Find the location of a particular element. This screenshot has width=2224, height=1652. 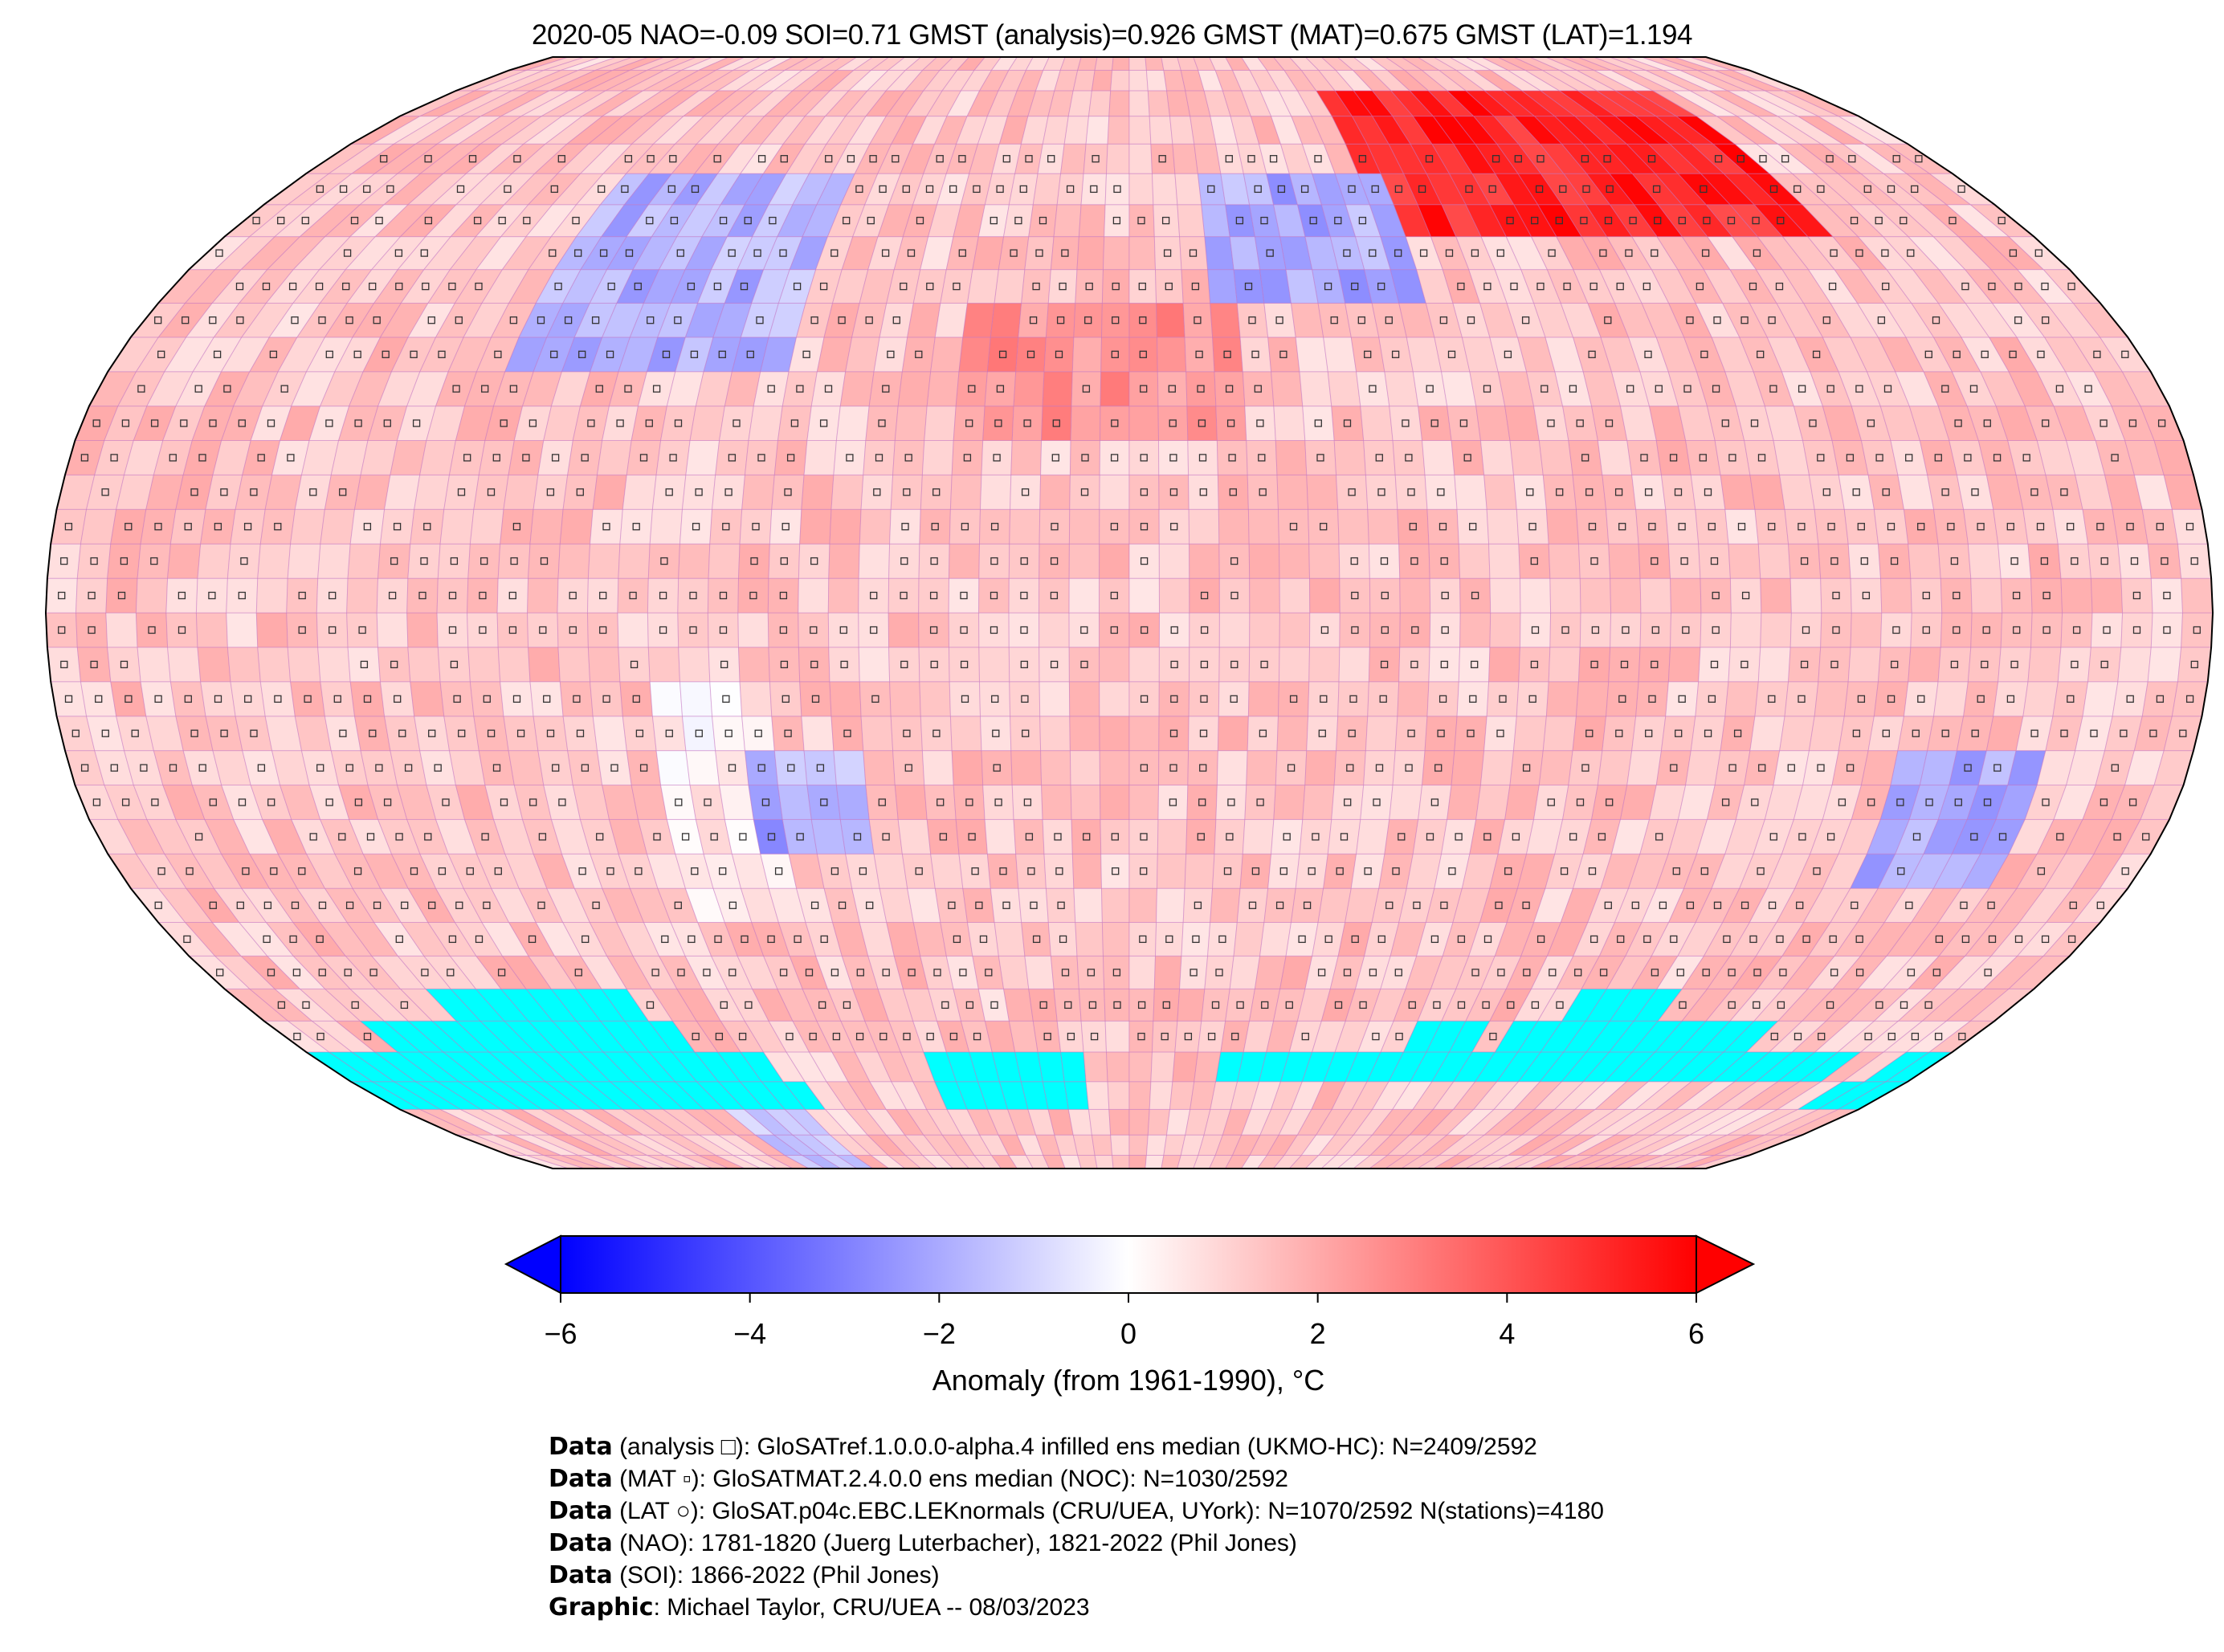

colorbar-tick-label: −4 is located at coordinates (750, 1333).